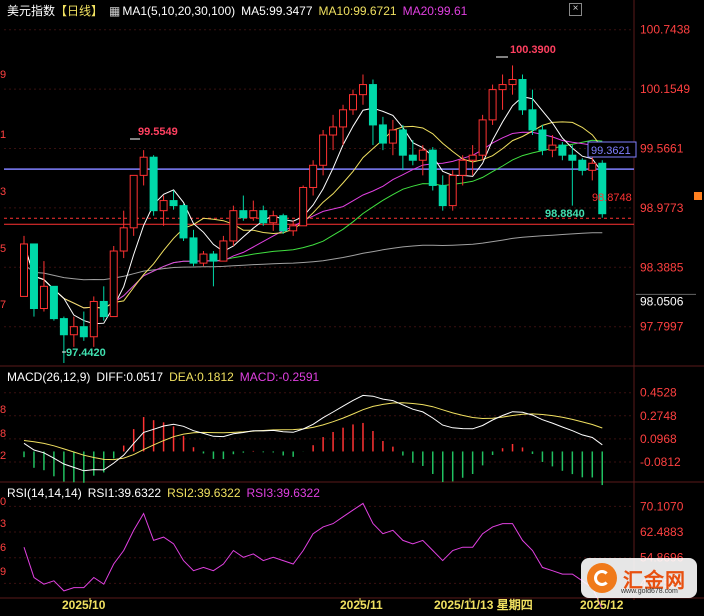  Describe the element at coordinates (654, 580) in the screenshot. I see `logo-text: 汇金网` at that location.